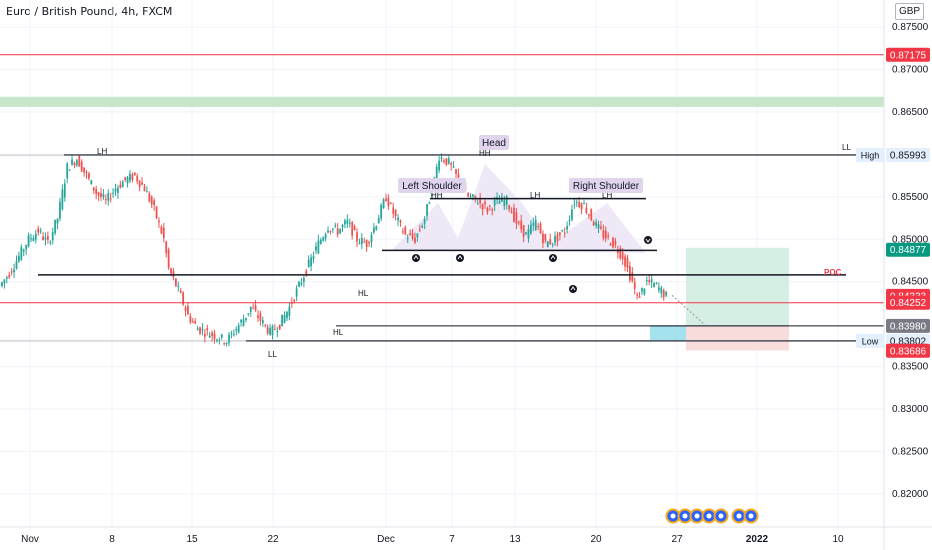 Image resolution: width=932 pixels, height=550 pixels. Describe the element at coordinates (910, 70) in the screenshot. I see `y-tick-label: 0.87000` at that location.